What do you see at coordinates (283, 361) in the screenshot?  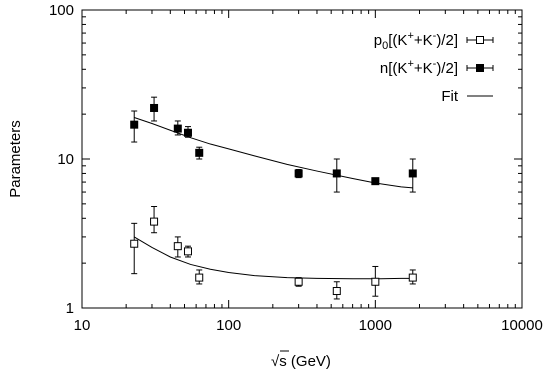 I see `x-axis-variable: s` at bounding box center [283, 361].